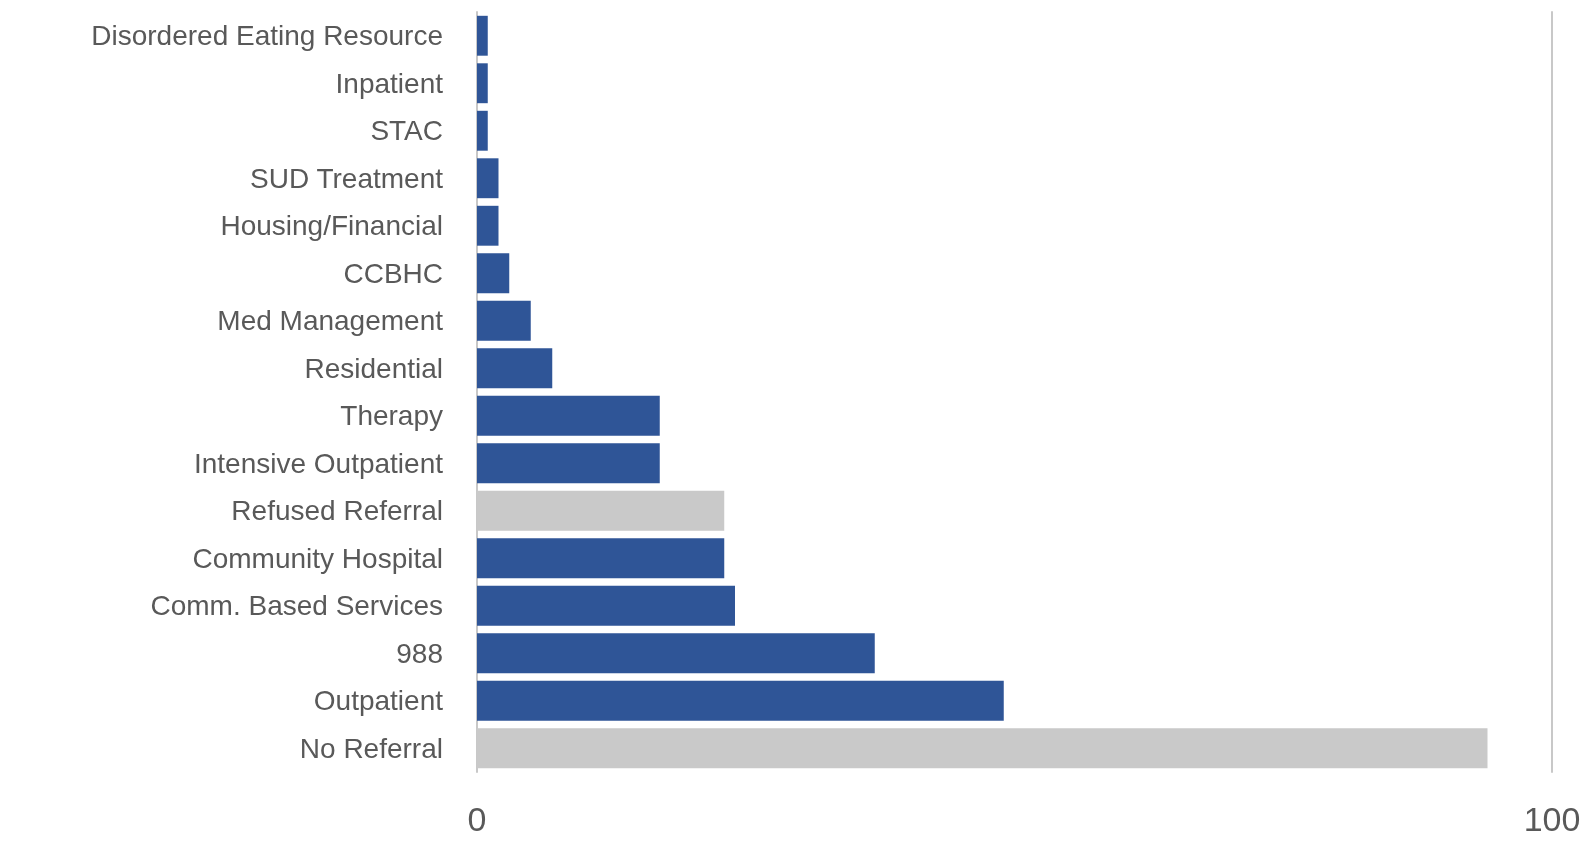 The height and width of the screenshot is (852, 1593). Describe the element at coordinates (393, 273) in the screenshot. I see `y-tick-label: CCBHC` at that location.